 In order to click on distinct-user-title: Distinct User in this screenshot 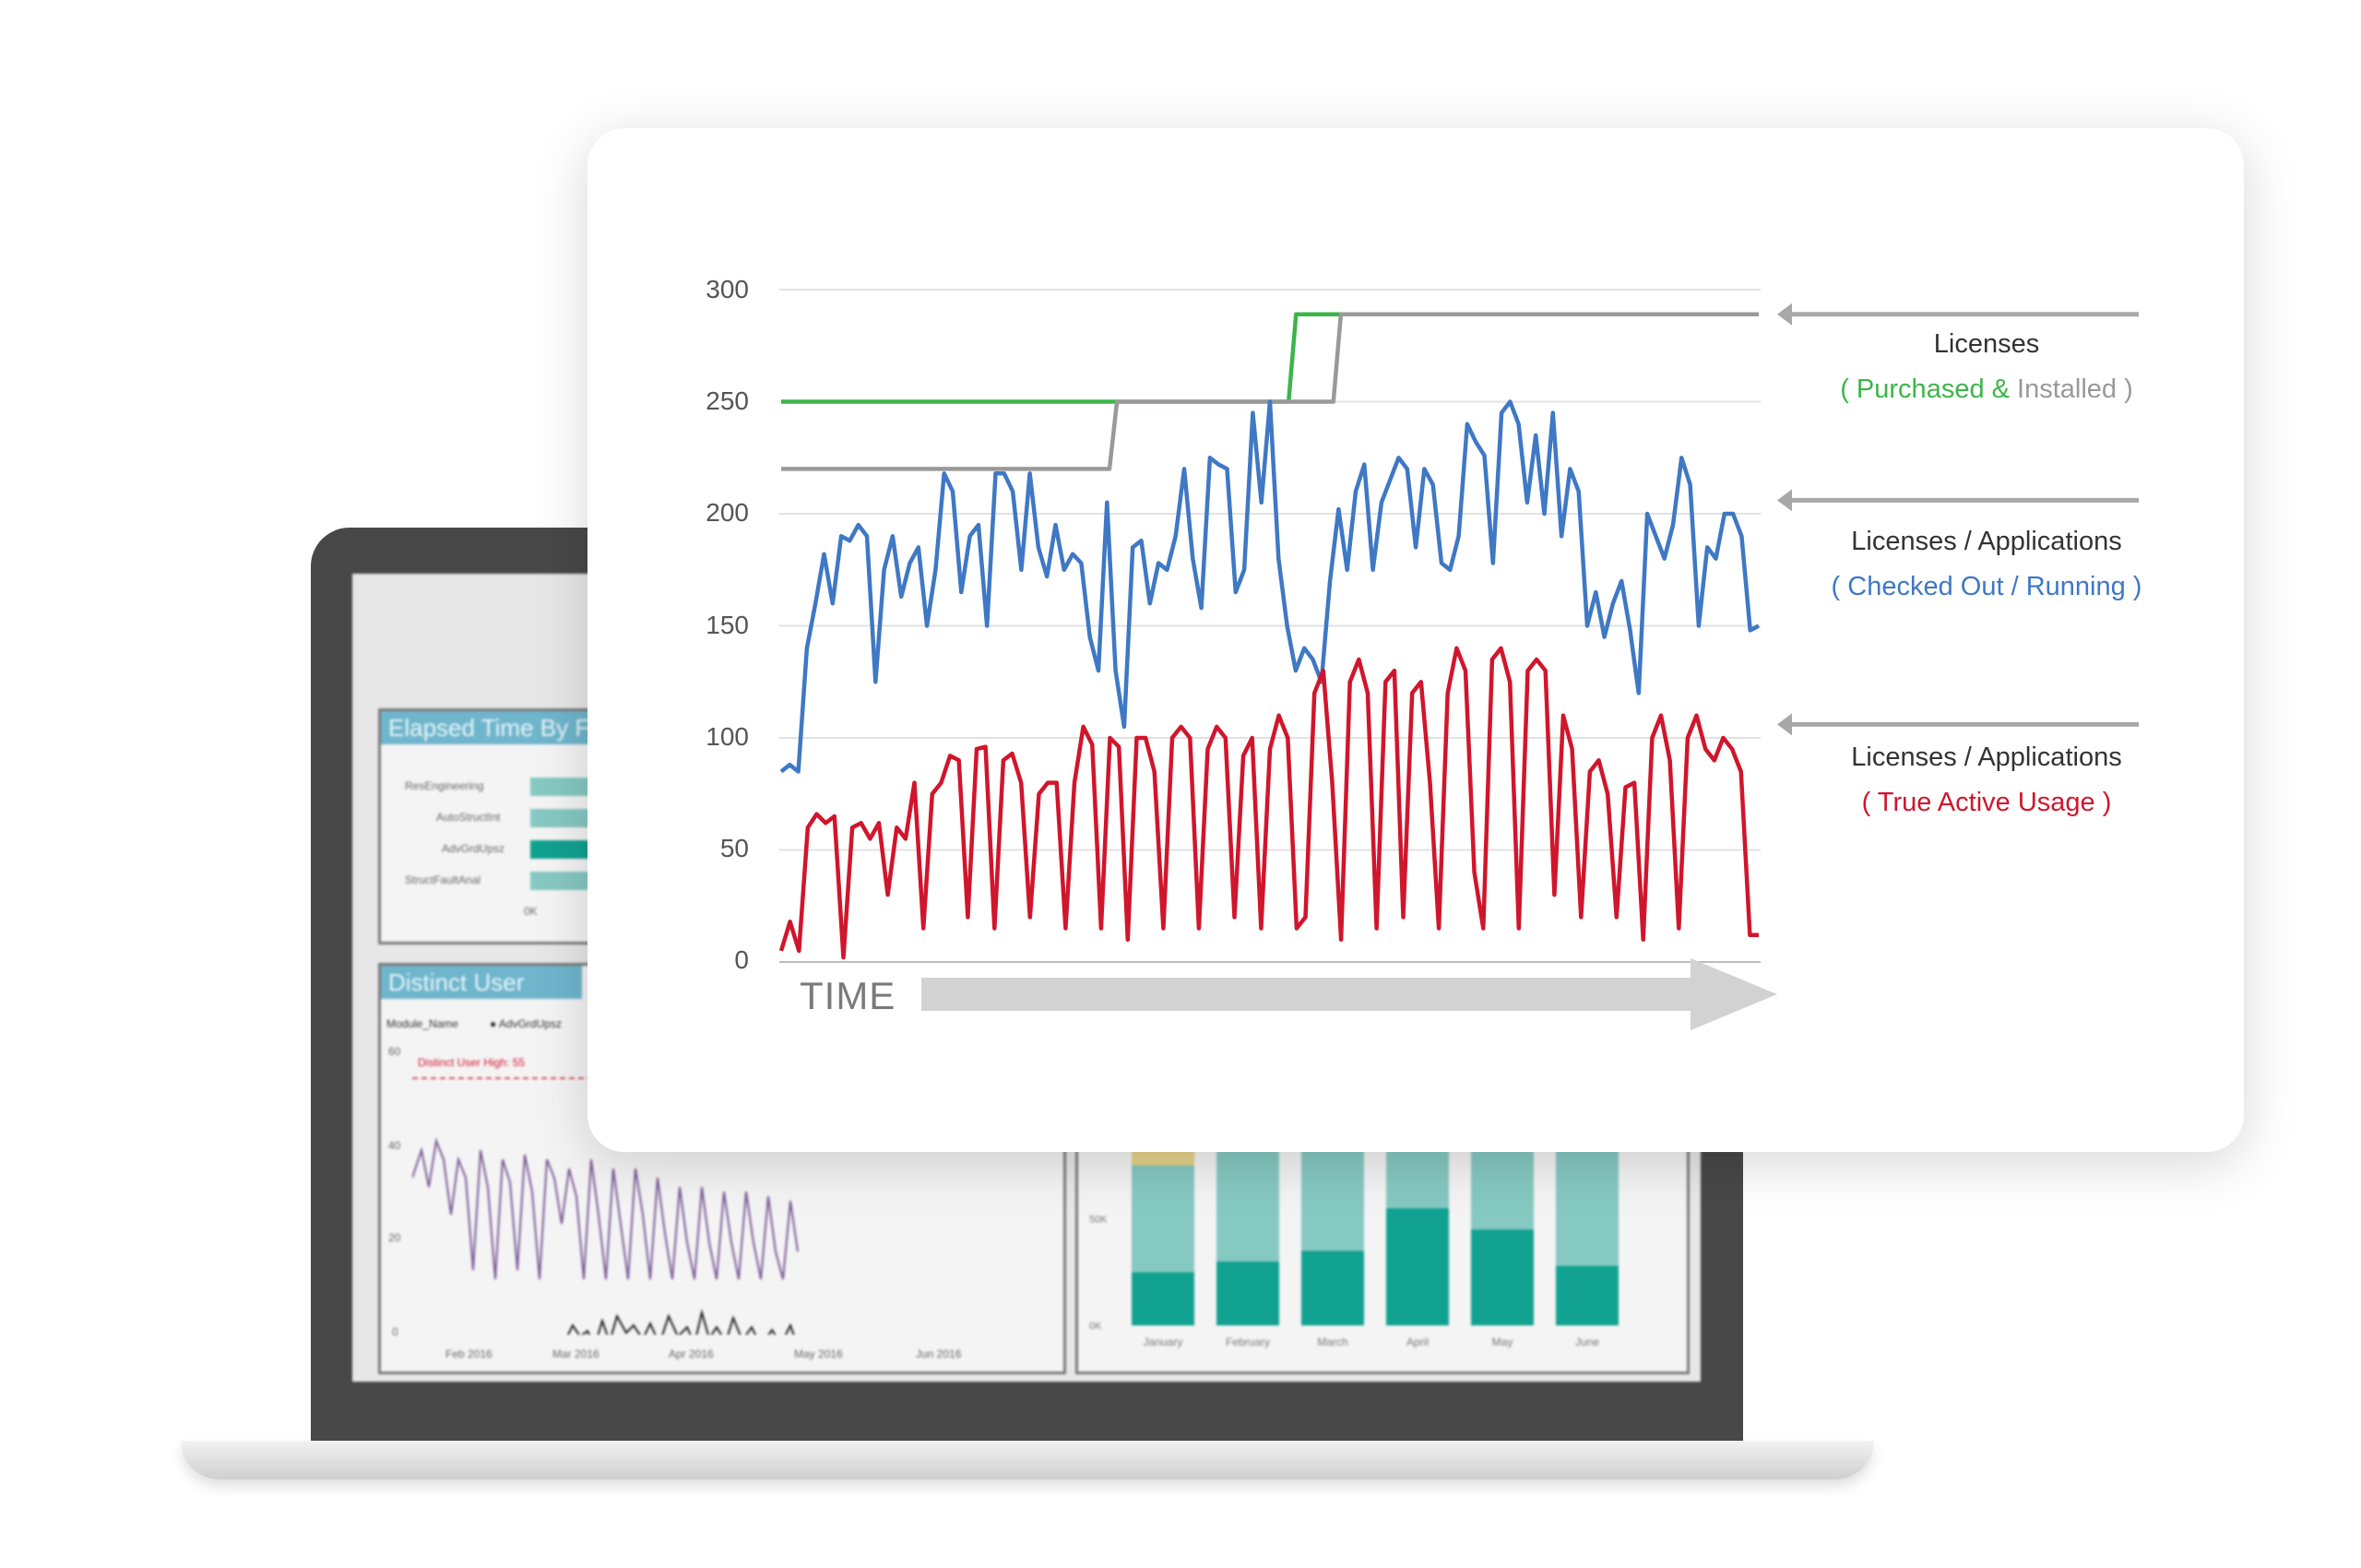, I will do `click(481, 982)`.